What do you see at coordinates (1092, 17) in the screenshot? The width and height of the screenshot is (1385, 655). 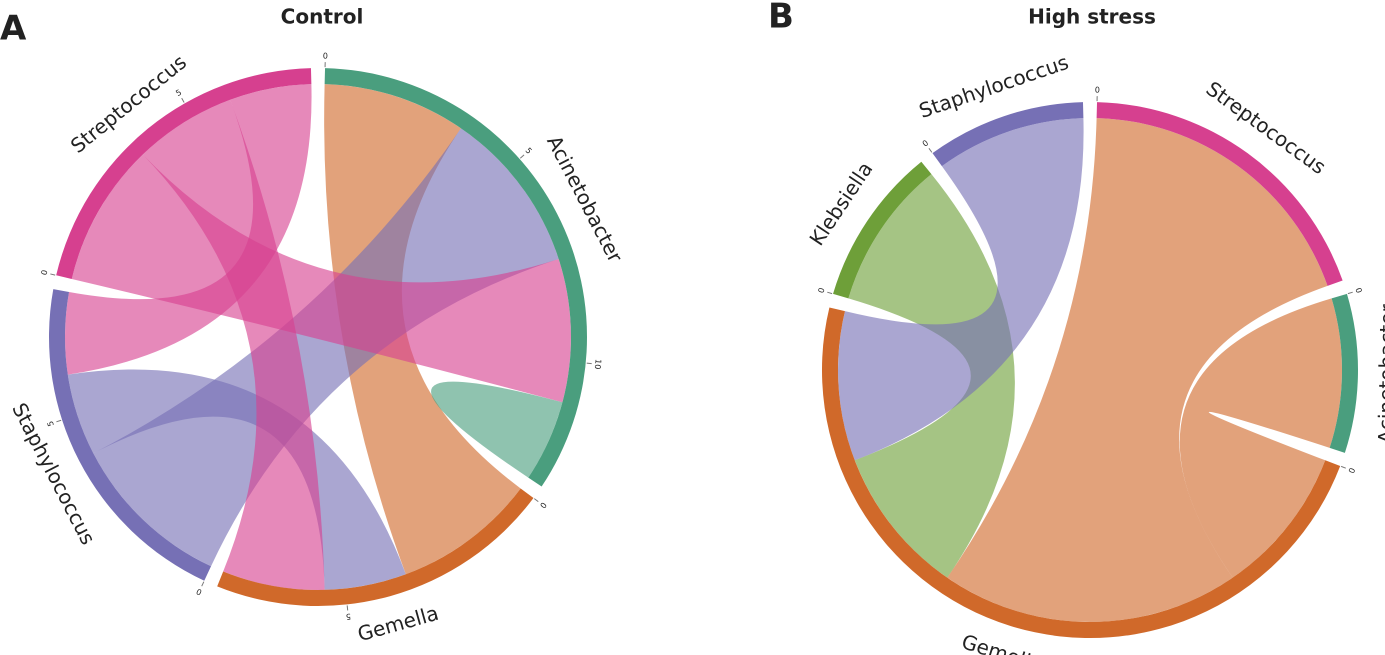 I see `chart-title: High stress` at bounding box center [1092, 17].